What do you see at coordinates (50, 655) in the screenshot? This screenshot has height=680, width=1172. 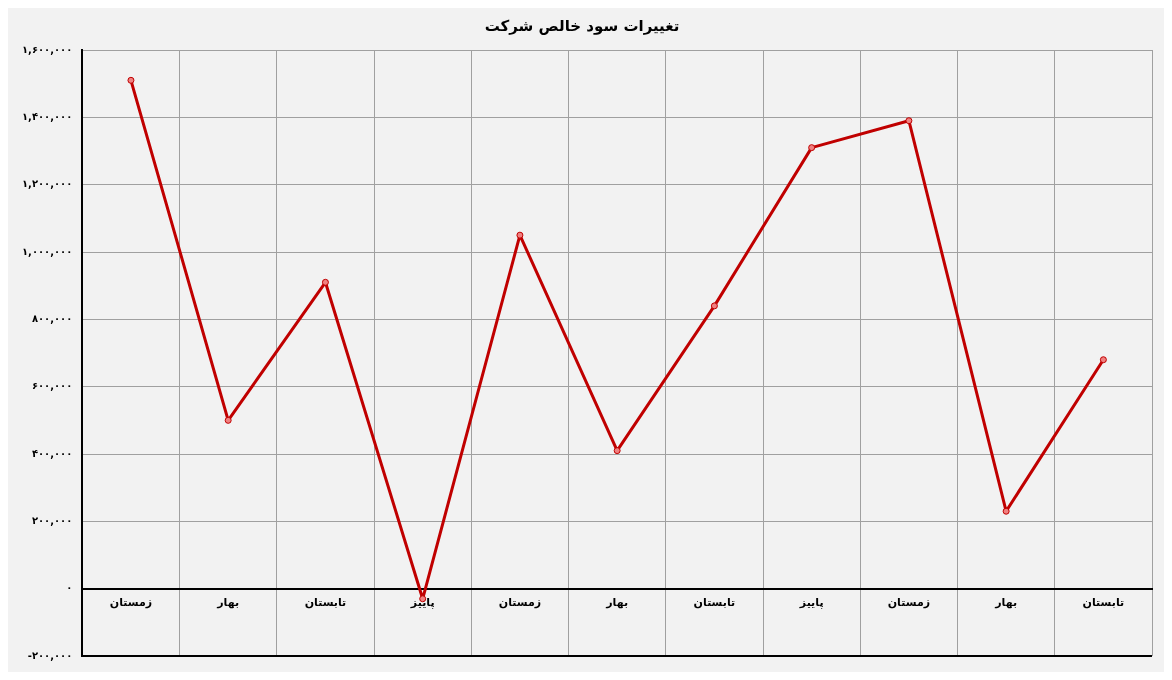 I see `y-tick-label: -۲۰۰,۰۰۰` at bounding box center [50, 655].